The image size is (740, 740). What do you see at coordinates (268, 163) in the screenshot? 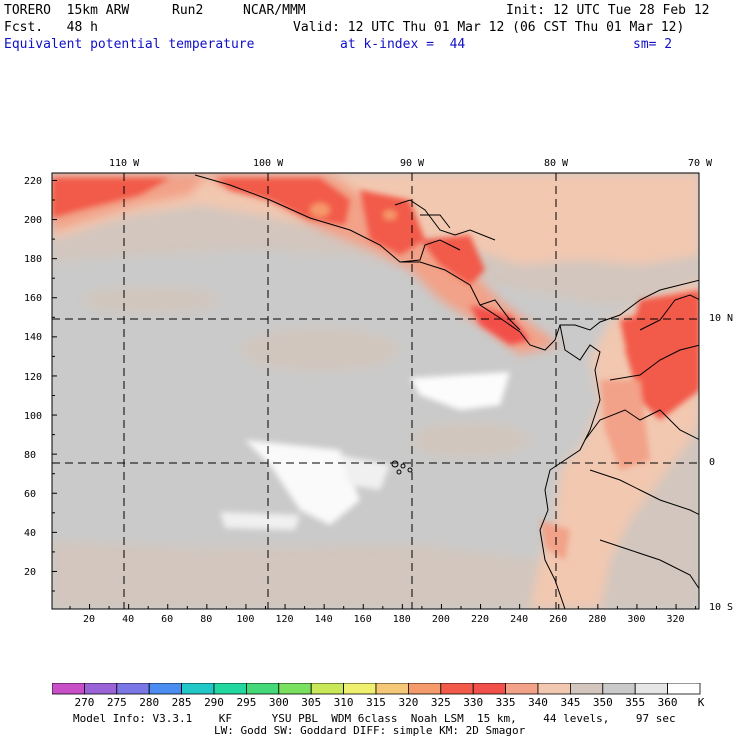
I see `lon-label-100w: 100 W` at bounding box center [268, 163].